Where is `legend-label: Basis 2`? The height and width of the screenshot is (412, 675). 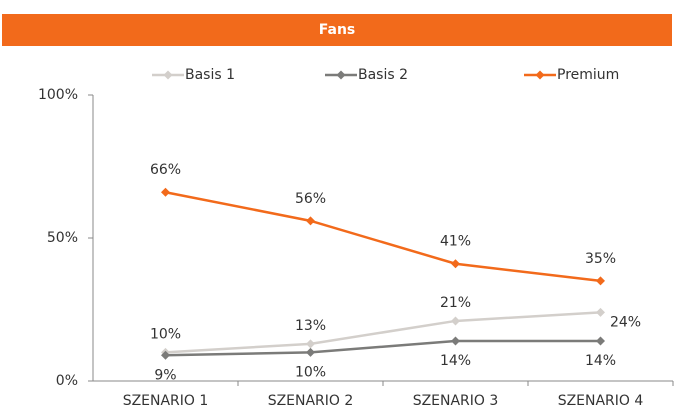
legend-label: Basis 2 is located at coordinates (383, 75).